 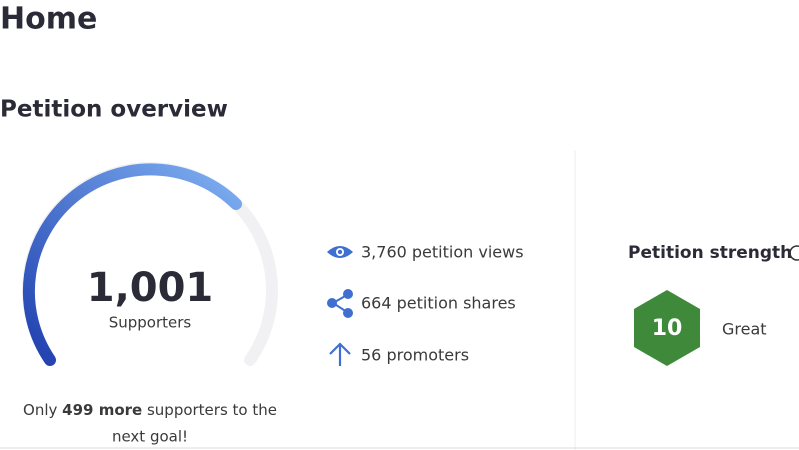 What do you see at coordinates (102, 410) in the screenshot?
I see `goal-text-bold: 499 more` at bounding box center [102, 410].